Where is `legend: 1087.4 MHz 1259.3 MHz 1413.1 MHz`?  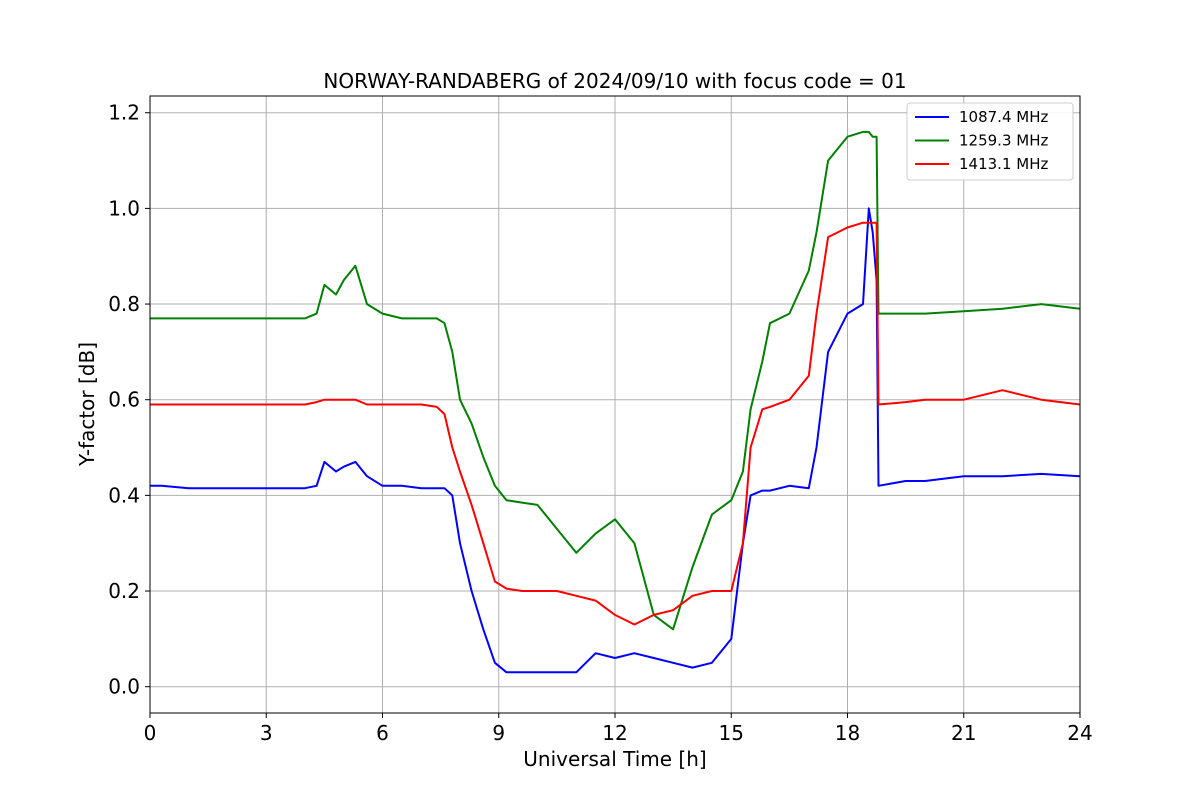 legend: 1087.4 MHz 1259.3 MHz 1413.1 MHz is located at coordinates (990, 141).